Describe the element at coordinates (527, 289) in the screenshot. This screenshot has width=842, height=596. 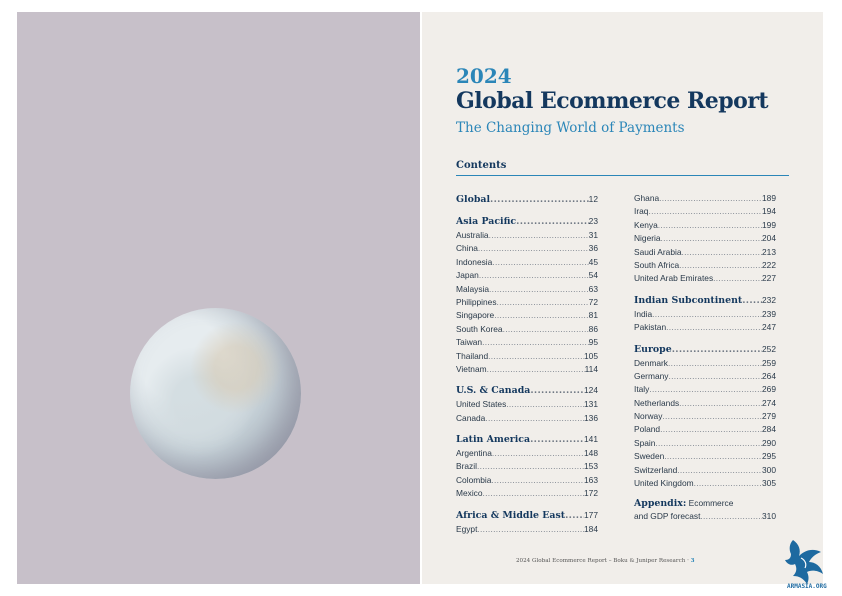
I see `toc-entry: Malaysia 63` at that location.